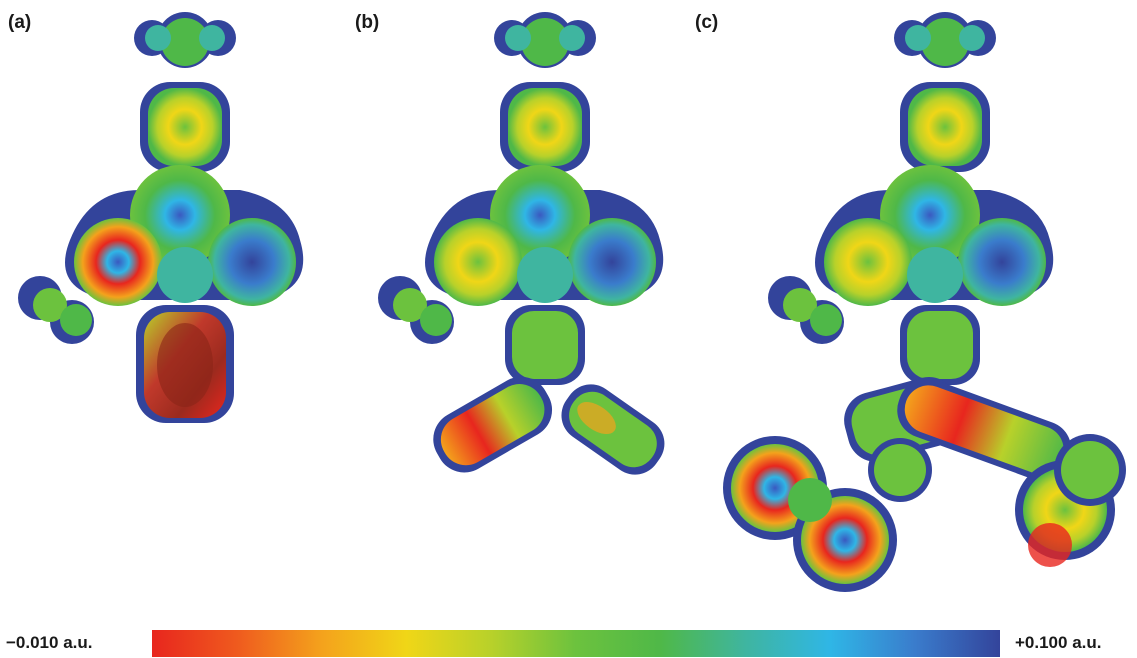  I want to click on tbutyl-top-c, so click(945, 40).